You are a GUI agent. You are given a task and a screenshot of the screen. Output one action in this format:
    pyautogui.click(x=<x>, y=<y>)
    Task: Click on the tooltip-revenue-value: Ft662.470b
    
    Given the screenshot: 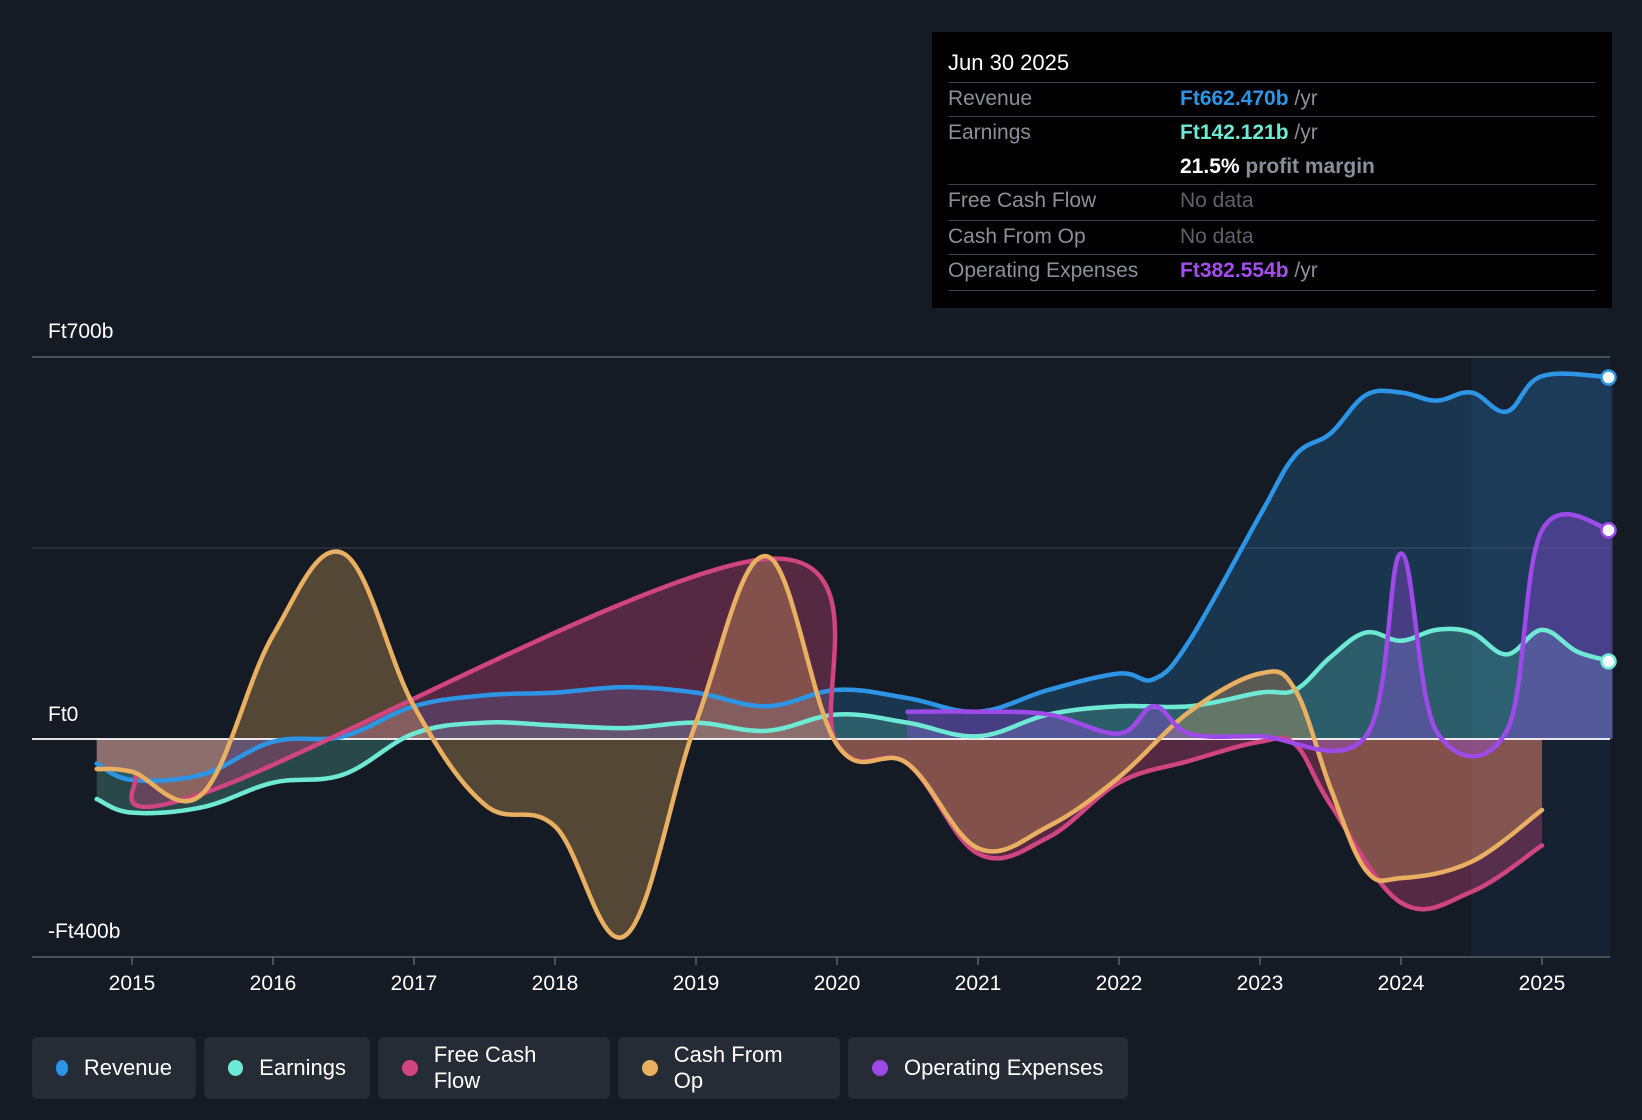 What is the action you would take?
    pyautogui.click(x=1234, y=98)
    